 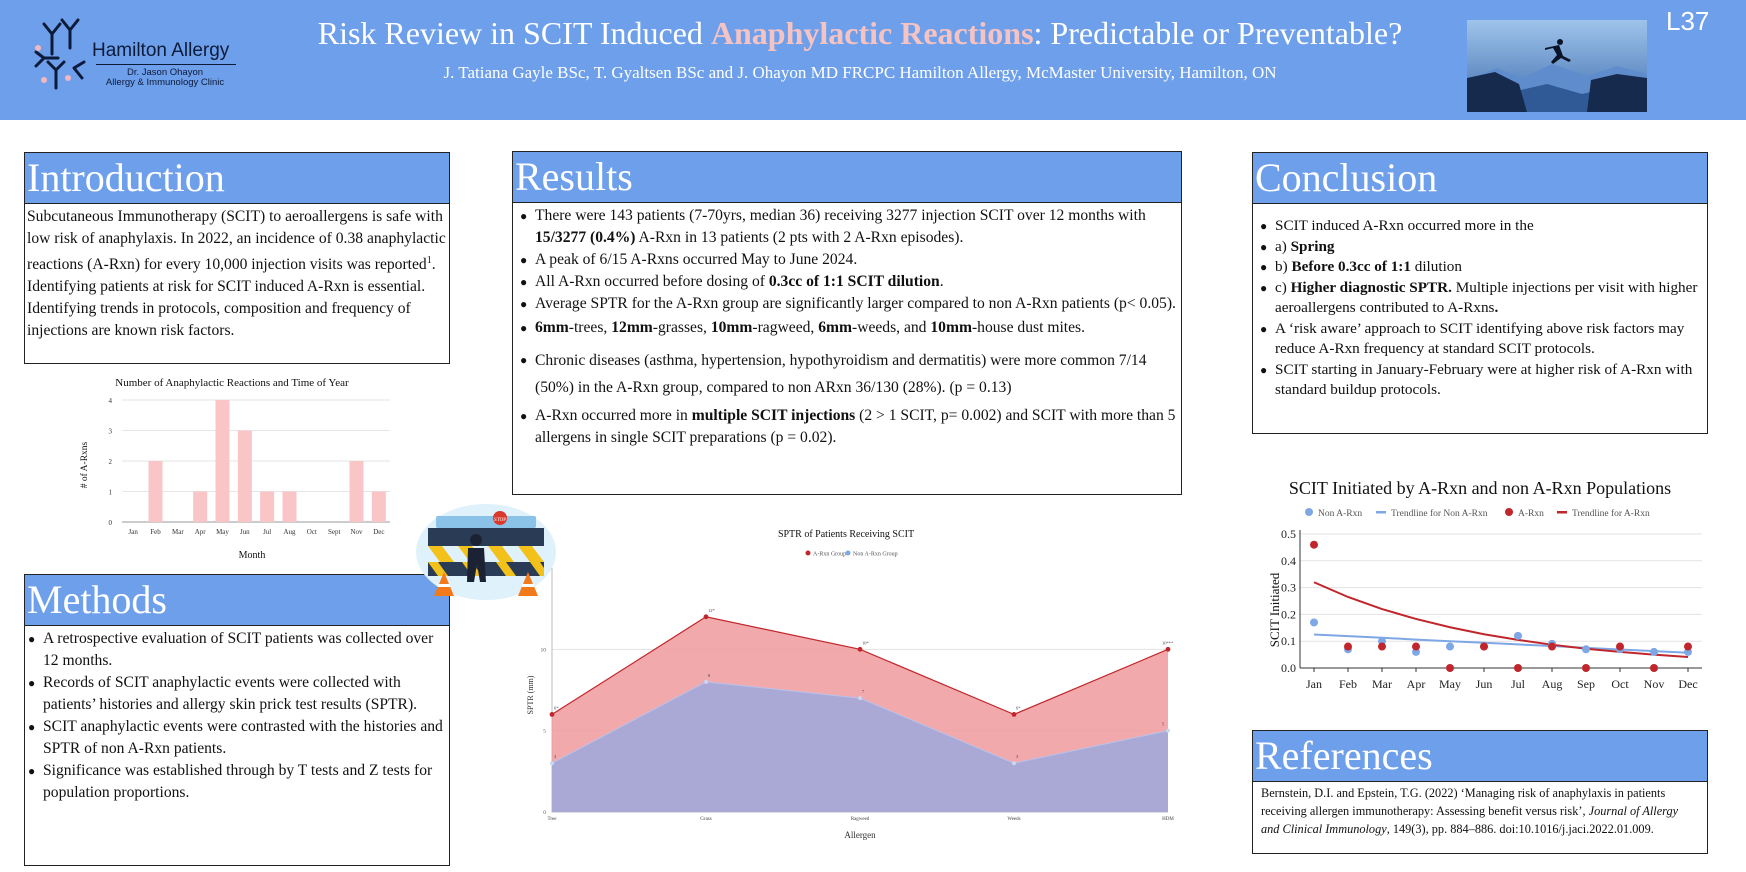 What do you see at coordinates (237, 600) in the screenshot?
I see `methods-heading: Methods` at bounding box center [237, 600].